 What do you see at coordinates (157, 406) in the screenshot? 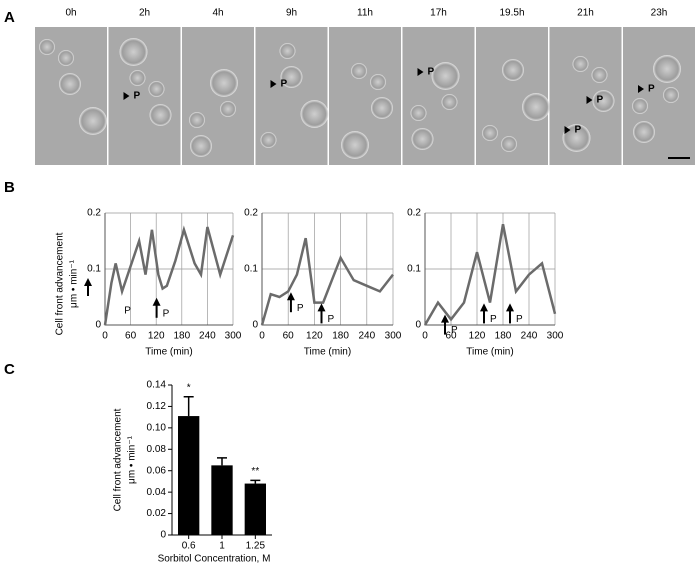
I see `y-tick-label: 0.12` at bounding box center [157, 406].